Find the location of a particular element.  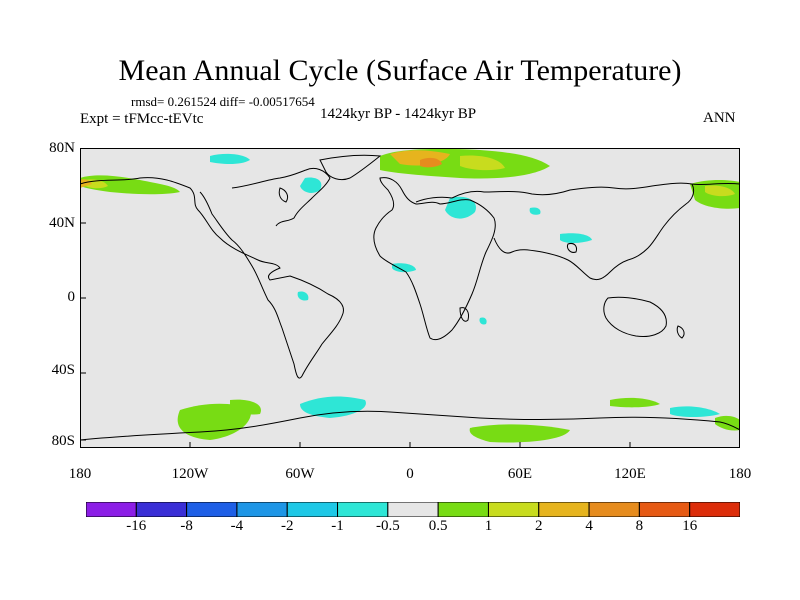

colorbar-label: -1 is located at coordinates (337, 526).